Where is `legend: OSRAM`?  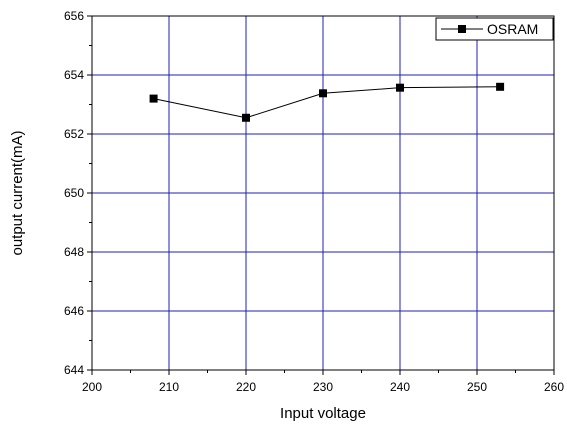
legend: OSRAM is located at coordinates (494, 29).